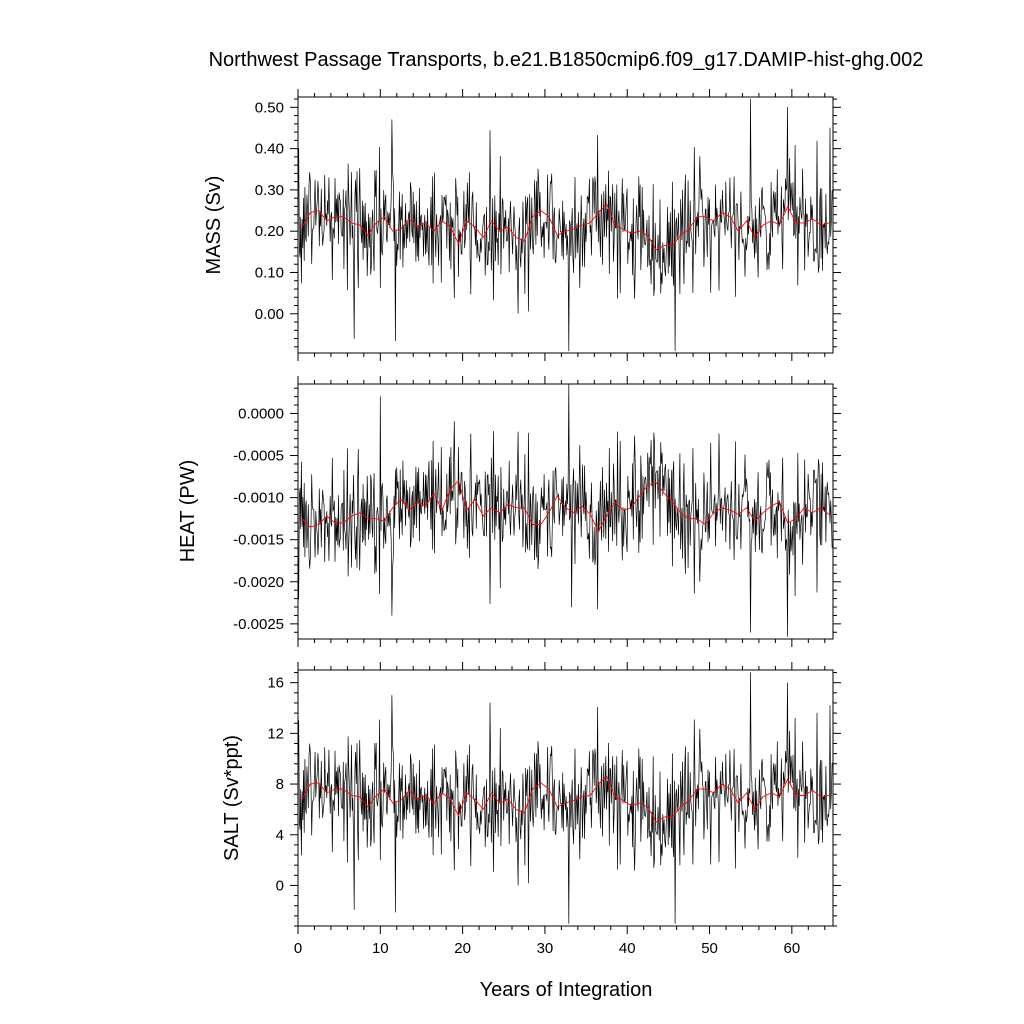  Describe the element at coordinates (258, 540) in the screenshot. I see `y-tick-label: -0.0015` at that location.